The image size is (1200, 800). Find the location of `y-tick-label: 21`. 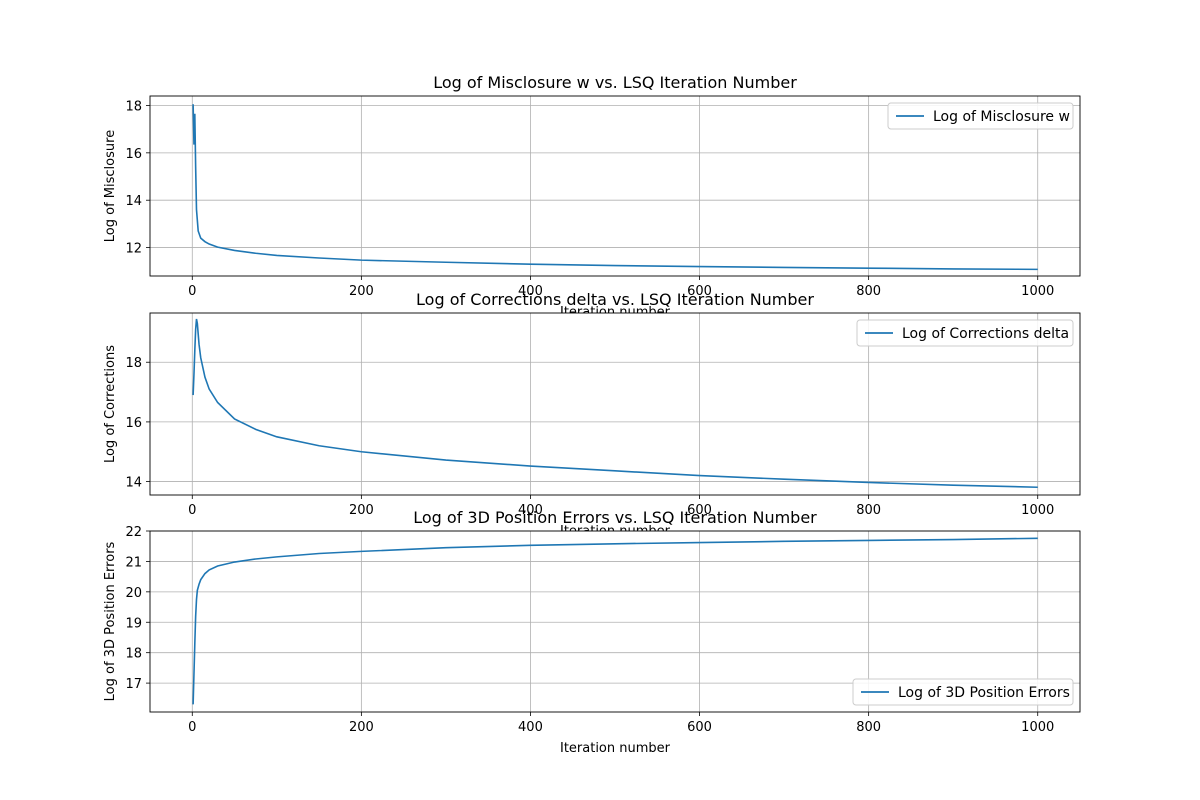

y-tick-label: 21 is located at coordinates (133, 562).